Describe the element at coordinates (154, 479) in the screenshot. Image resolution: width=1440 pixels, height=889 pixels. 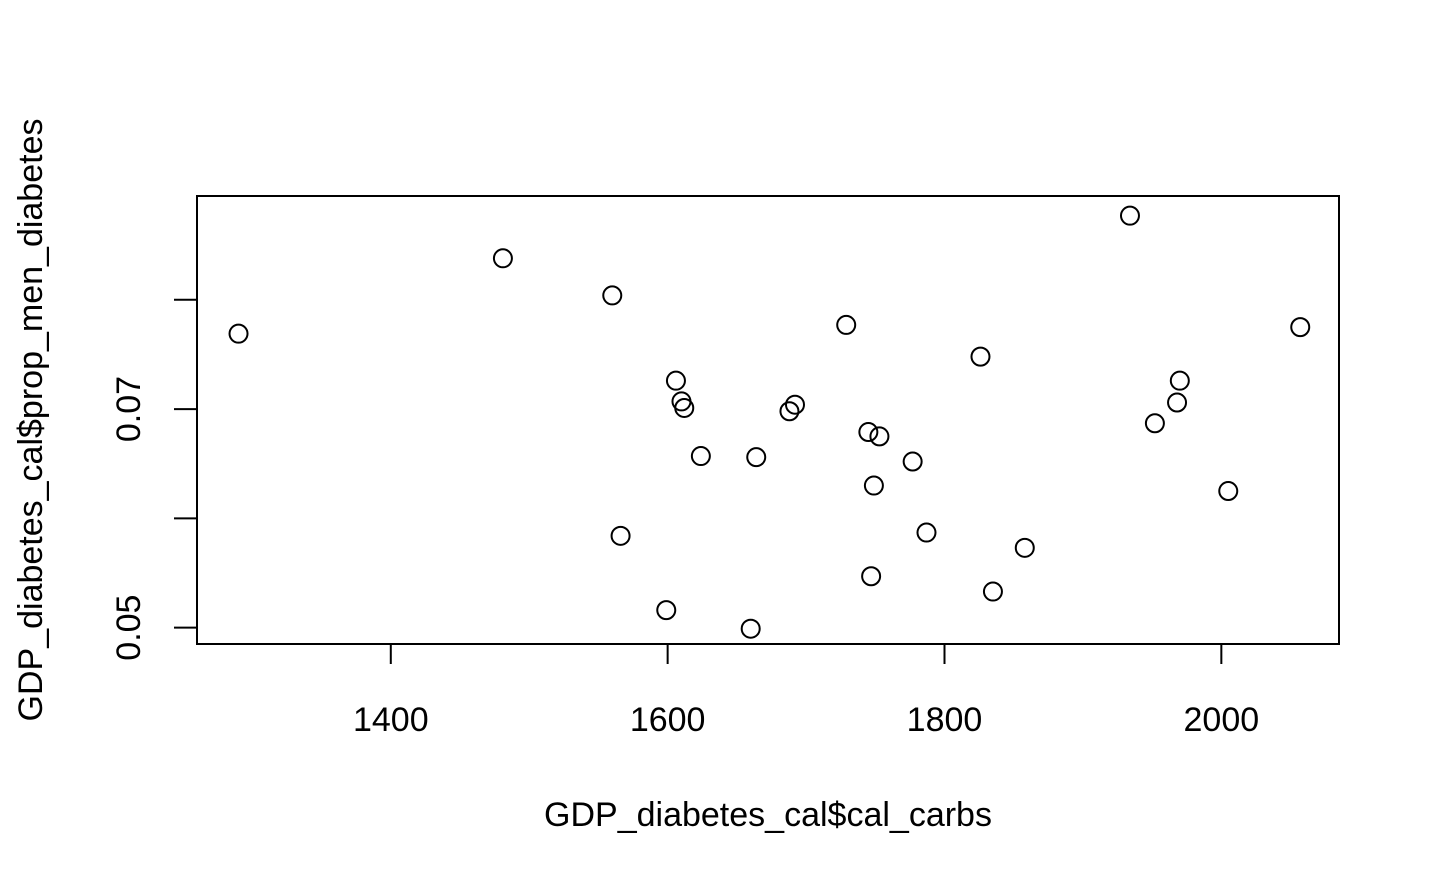
I see `y-axis: 0.05 0.07` at that location.